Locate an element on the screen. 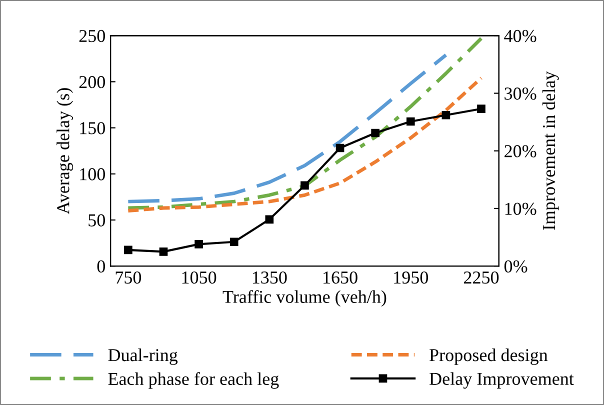  y-tick-label: 100 is located at coordinates (92, 174).